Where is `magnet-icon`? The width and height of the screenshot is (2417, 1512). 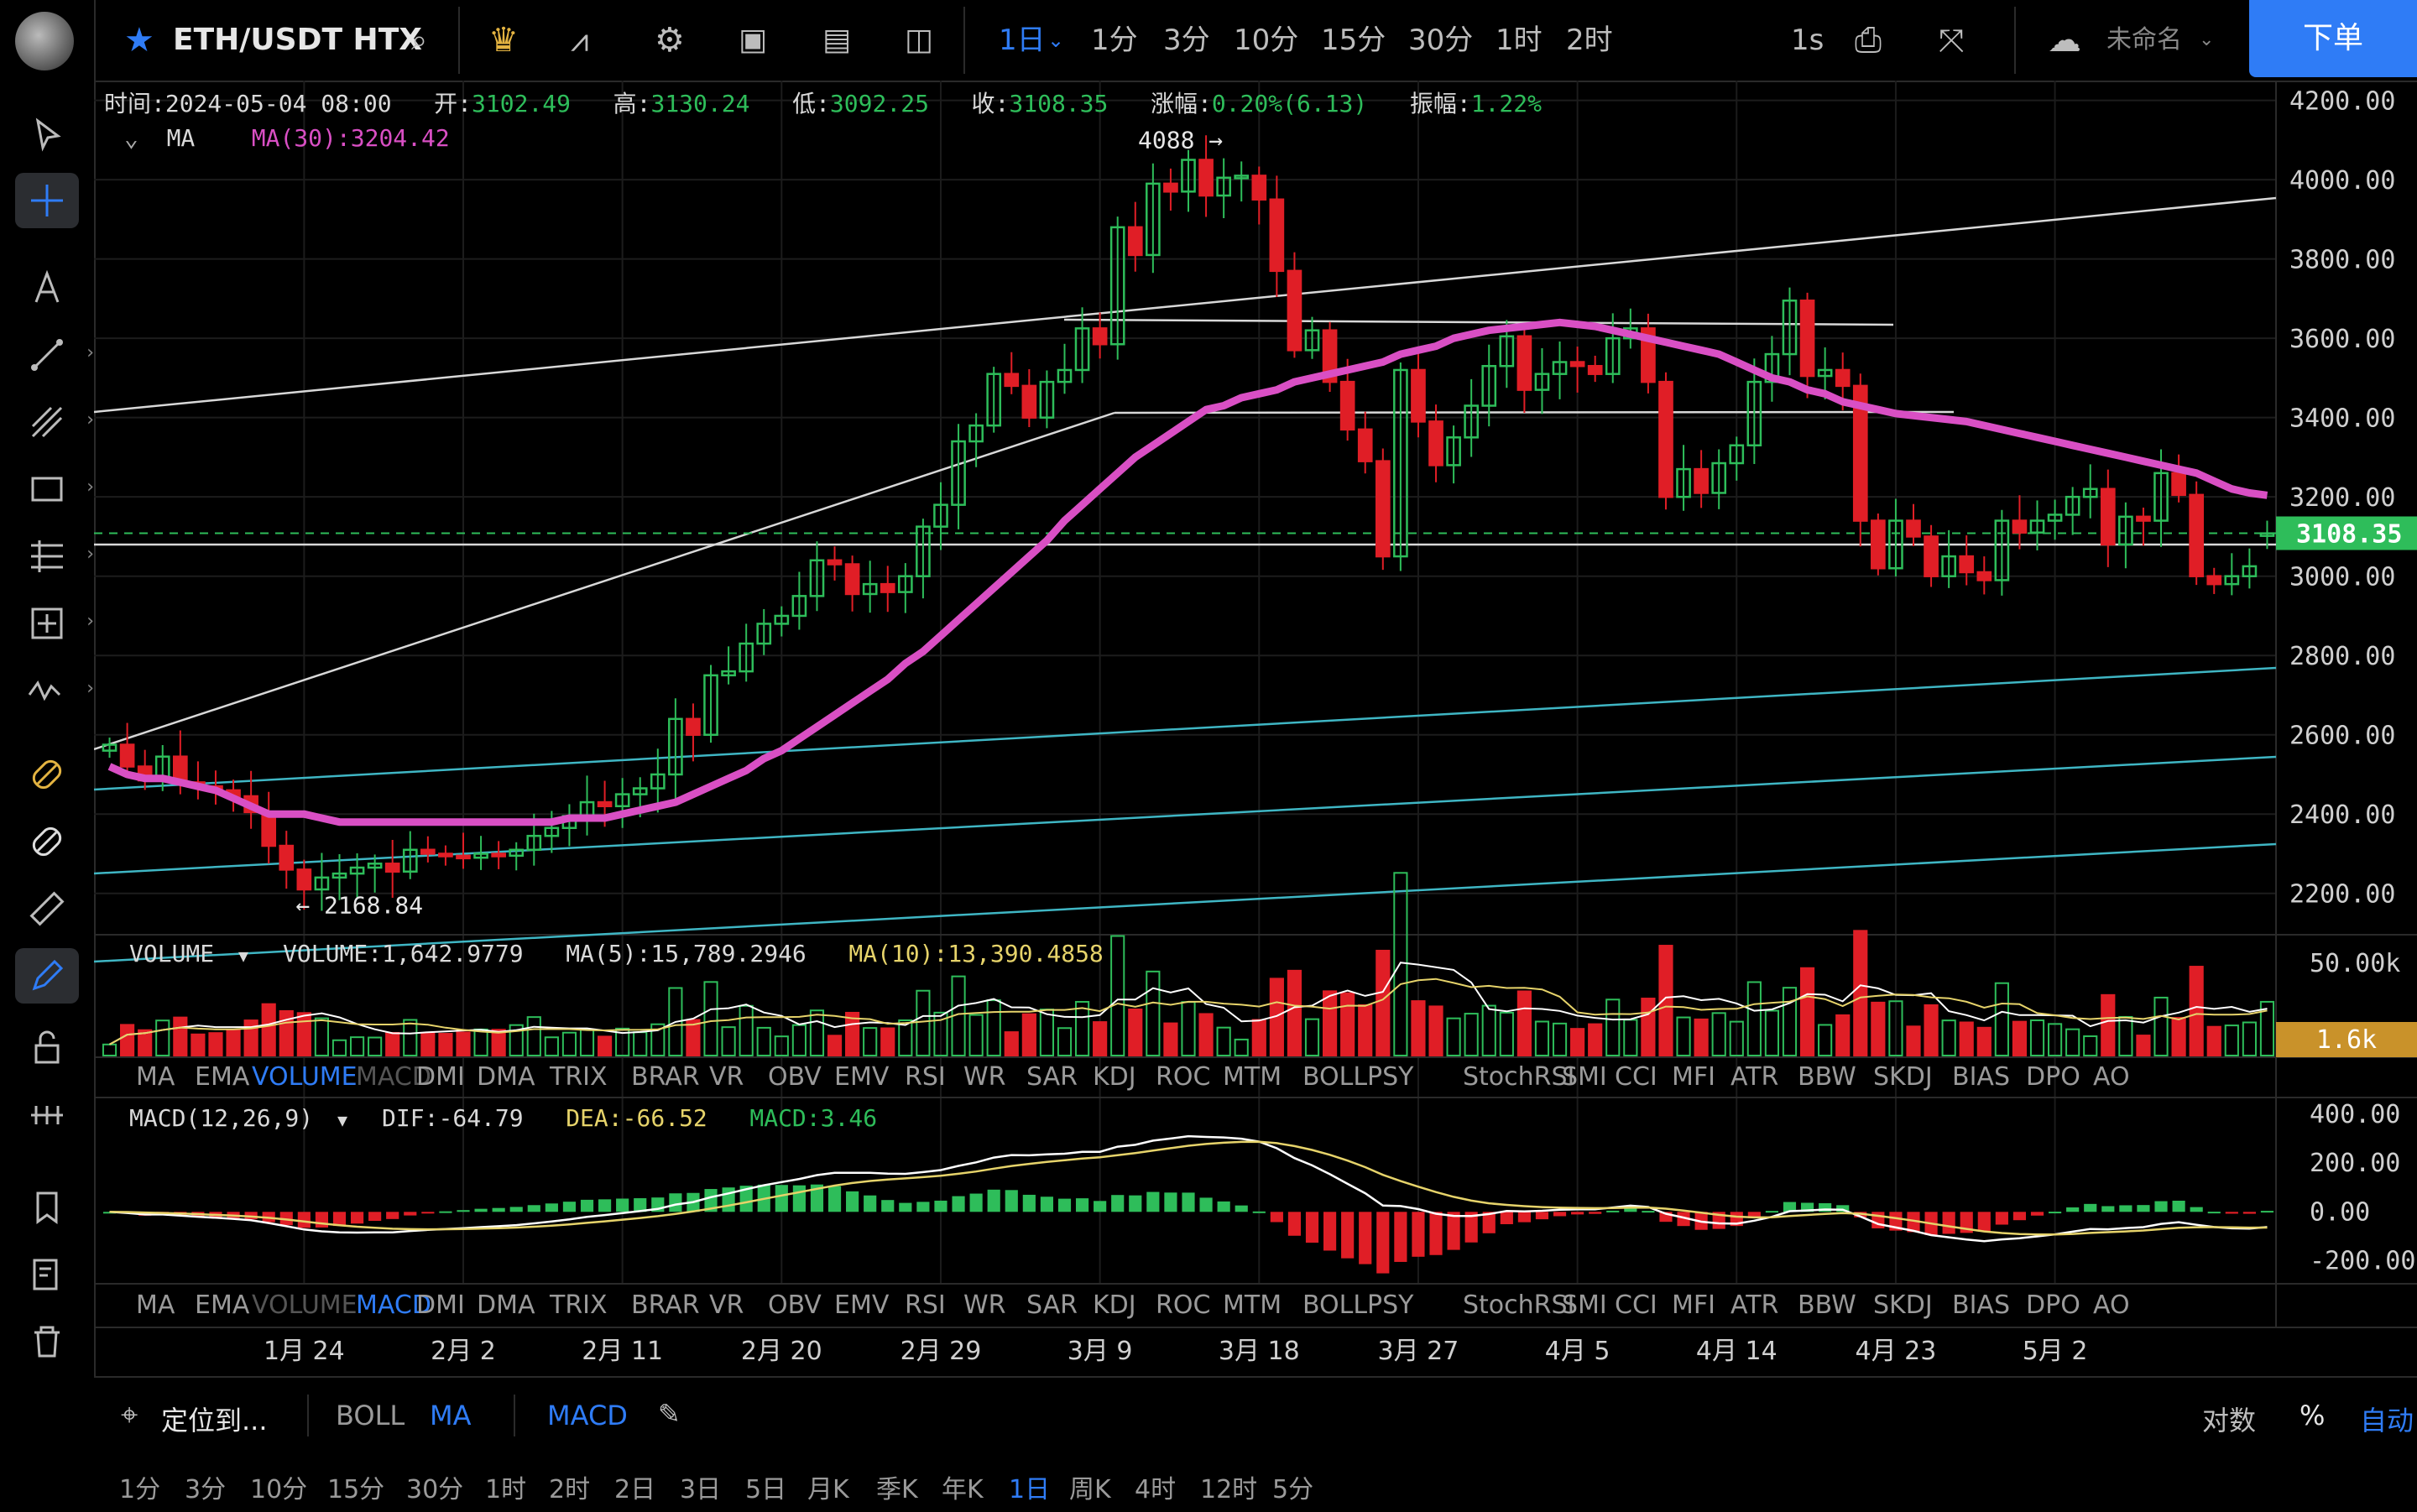
magnet-icon is located at coordinates (47, 775).